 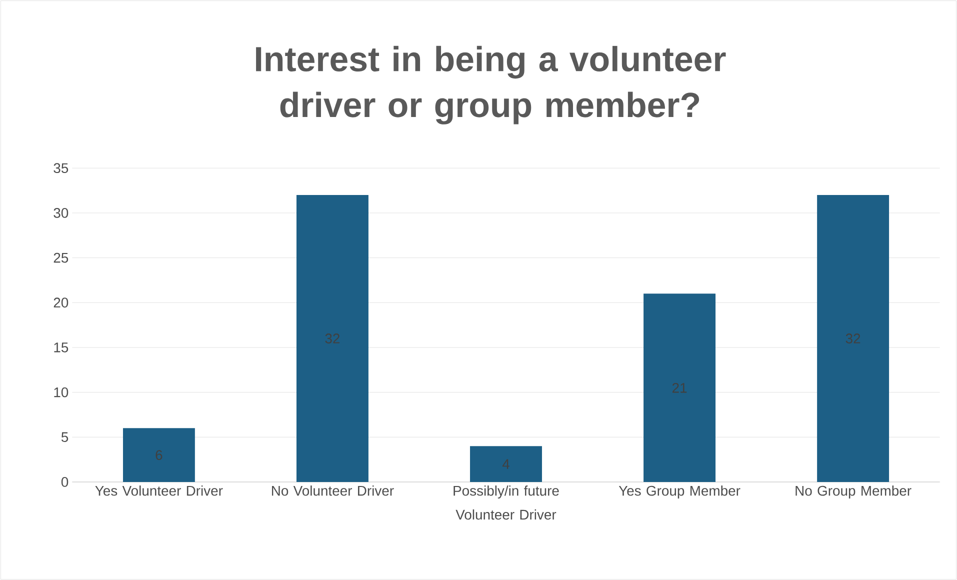 What do you see at coordinates (61, 392) in the screenshot?
I see `y-tick-label: 10` at bounding box center [61, 392].